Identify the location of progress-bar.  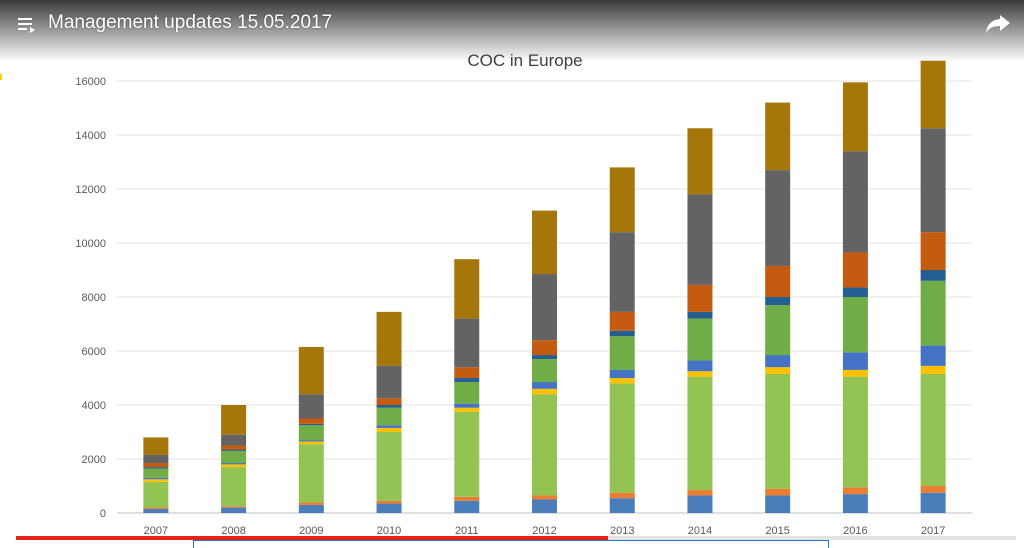
(516, 538).